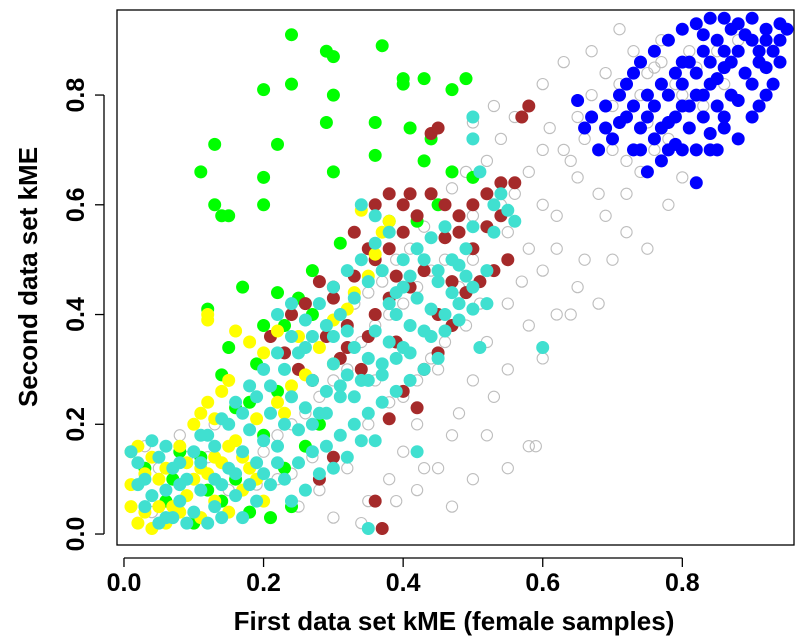  I want to click on x-tick-label: 0.4, so click(403, 583).